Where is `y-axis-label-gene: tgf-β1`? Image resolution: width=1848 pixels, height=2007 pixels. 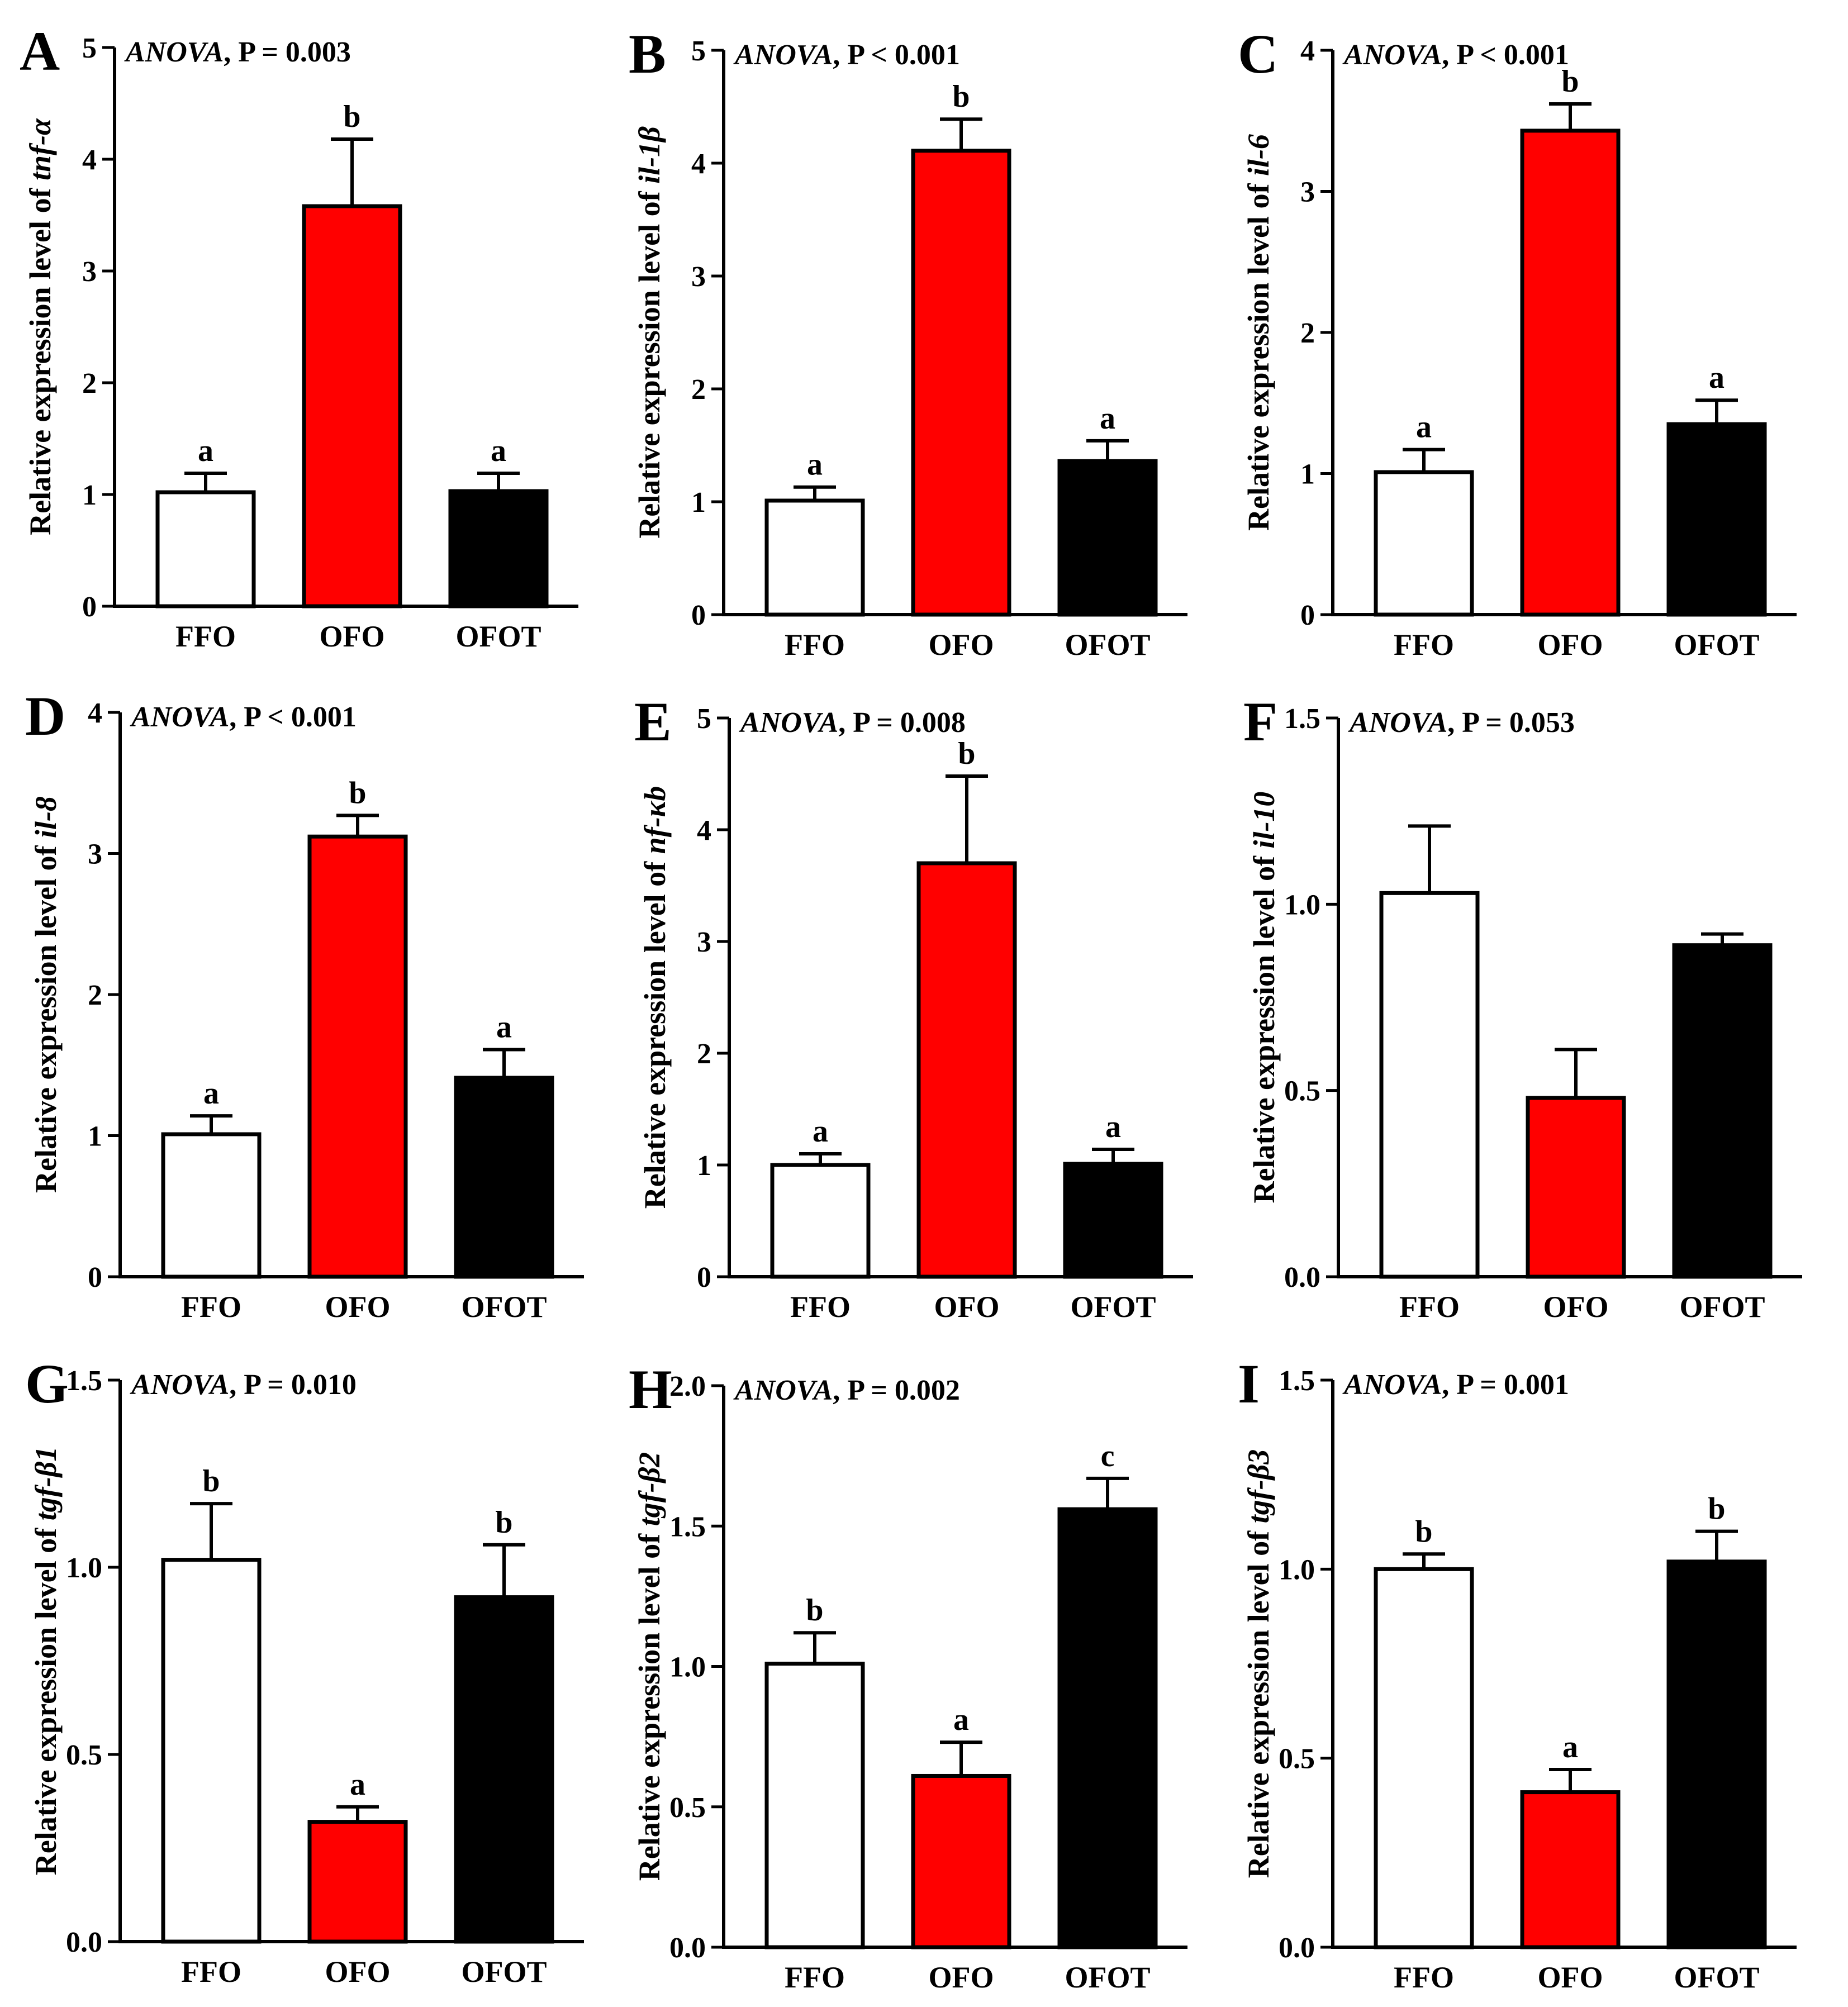 y-axis-label-gene: tgf-β1 is located at coordinates (46, 1484).